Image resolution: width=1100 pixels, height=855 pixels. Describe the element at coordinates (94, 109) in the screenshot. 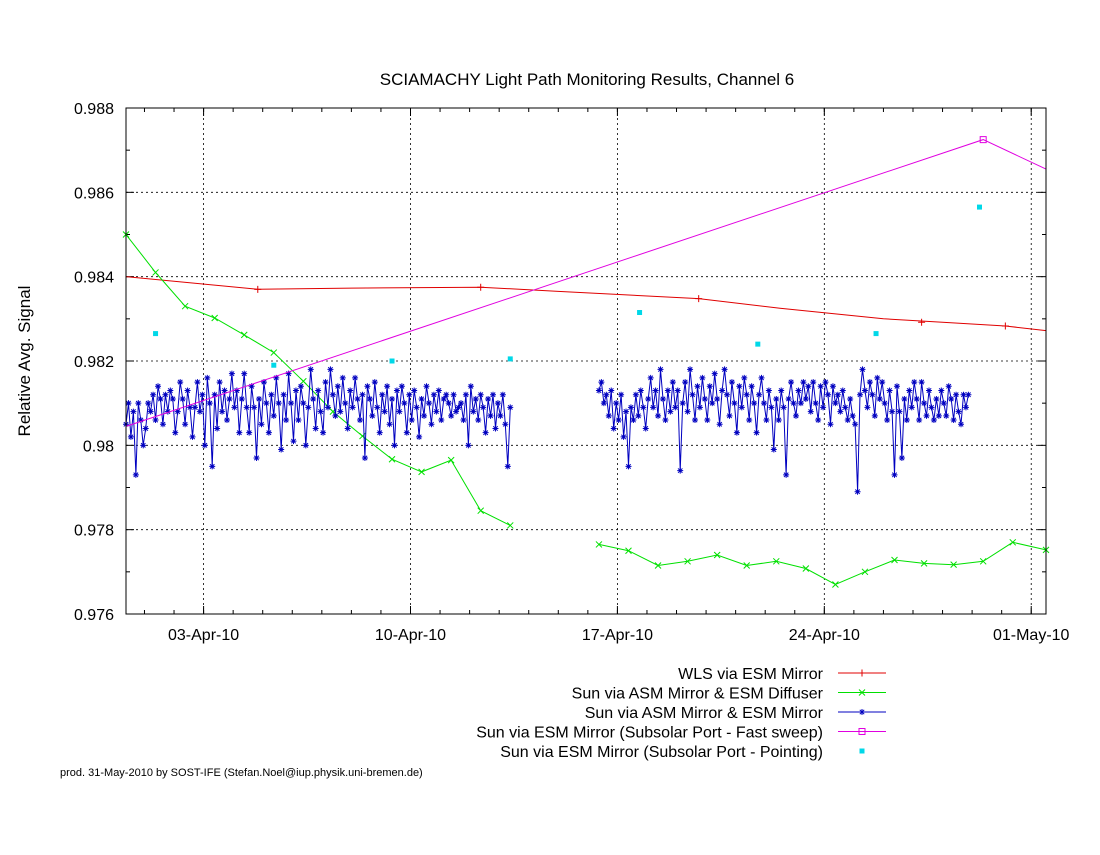

I see `y-tick-label: 0.988` at that location.